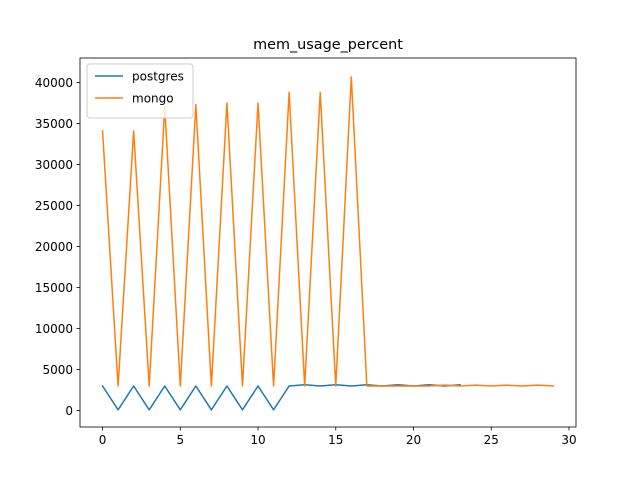  Describe the element at coordinates (54, 165) in the screenshot. I see `y-tick-label: 30000` at that location.